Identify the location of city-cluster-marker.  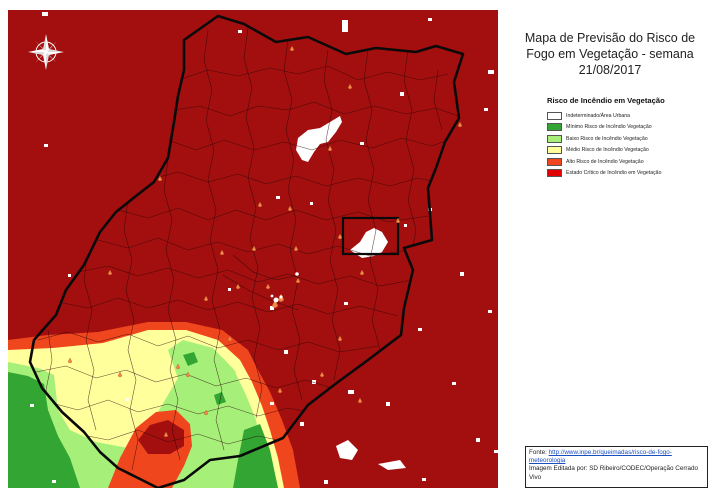
(284, 287).